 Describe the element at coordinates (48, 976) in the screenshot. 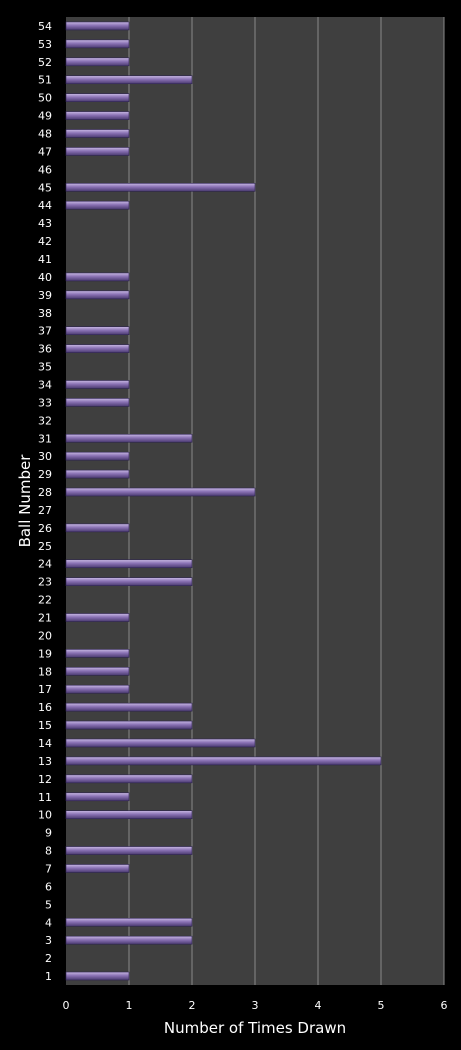

I see `y-tick-label: 1` at that location.